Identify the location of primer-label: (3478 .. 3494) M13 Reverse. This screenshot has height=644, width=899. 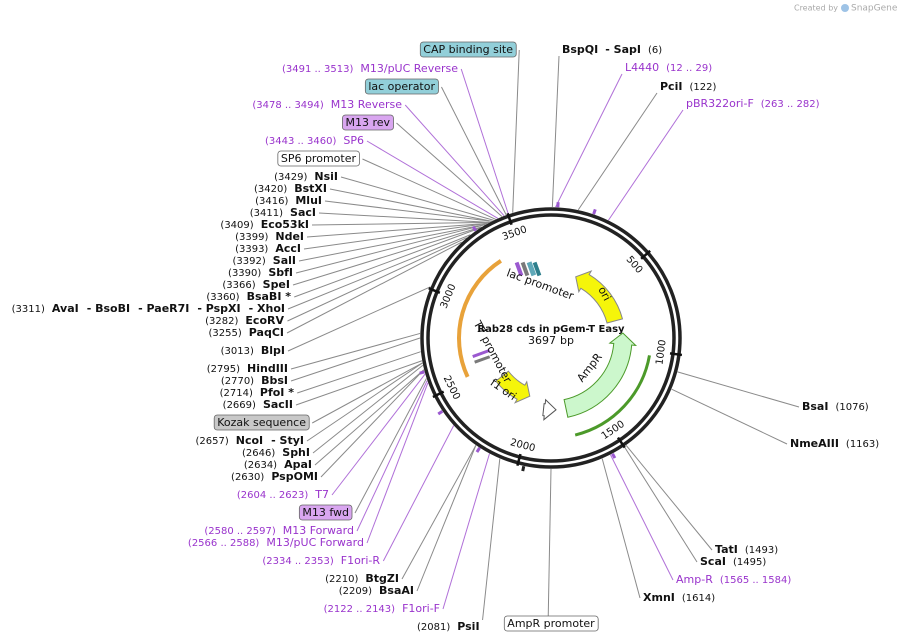
(327, 104).